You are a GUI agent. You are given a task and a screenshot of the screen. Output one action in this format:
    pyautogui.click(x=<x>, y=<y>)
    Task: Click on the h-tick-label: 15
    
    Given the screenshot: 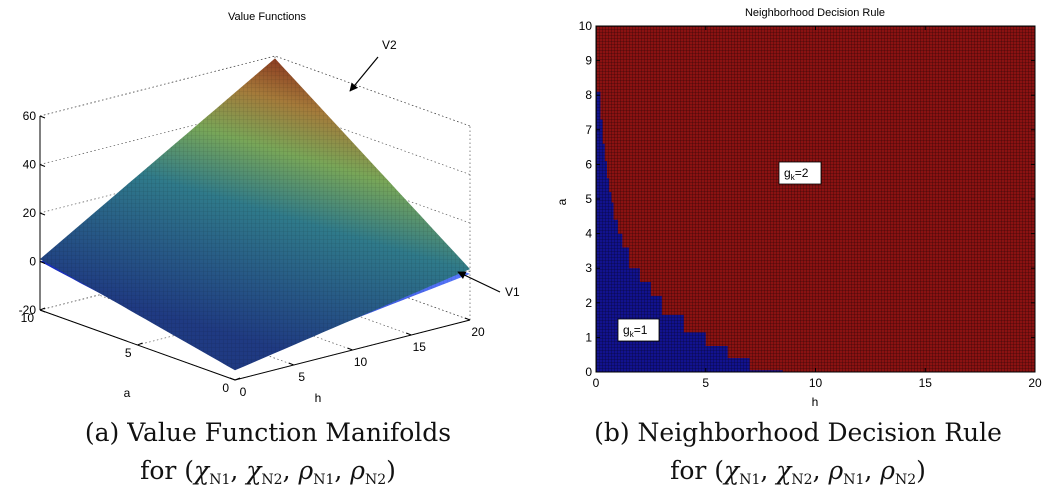 What is the action you would take?
    pyautogui.click(x=420, y=347)
    